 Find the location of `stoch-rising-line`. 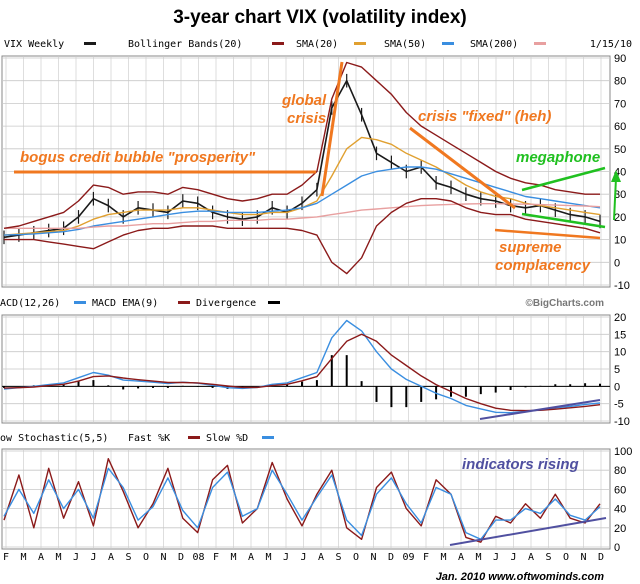

stoch-rising-line is located at coordinates (528, 531).